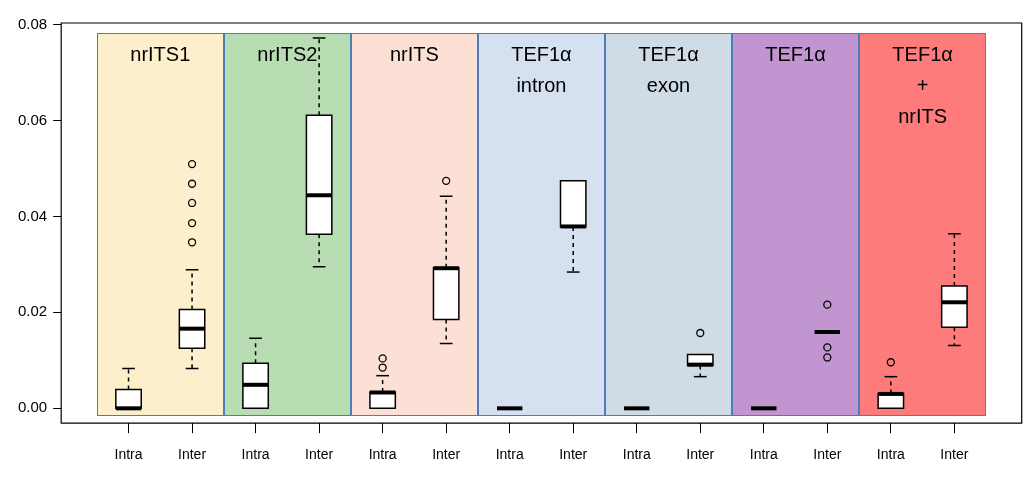 This screenshot has width=1035, height=492. What do you see at coordinates (795, 53) in the screenshot?
I see `annotation: TEF1α` at bounding box center [795, 53].